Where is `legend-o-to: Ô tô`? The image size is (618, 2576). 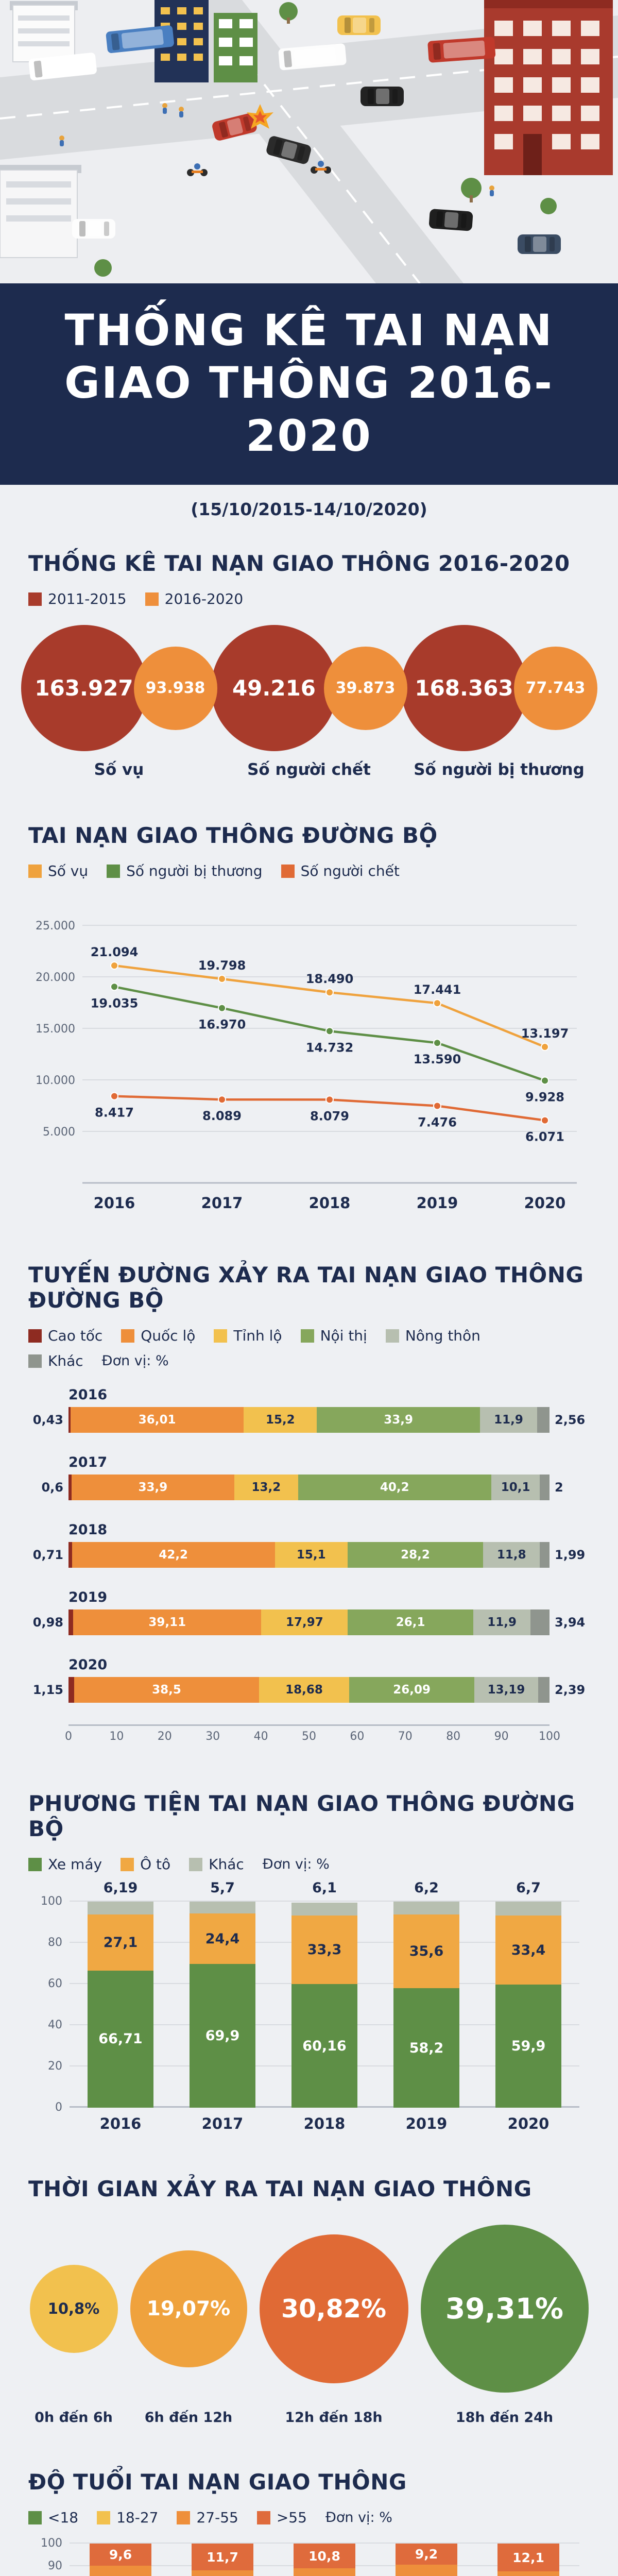 legend-o-to: Ô tô is located at coordinates (145, 1864).